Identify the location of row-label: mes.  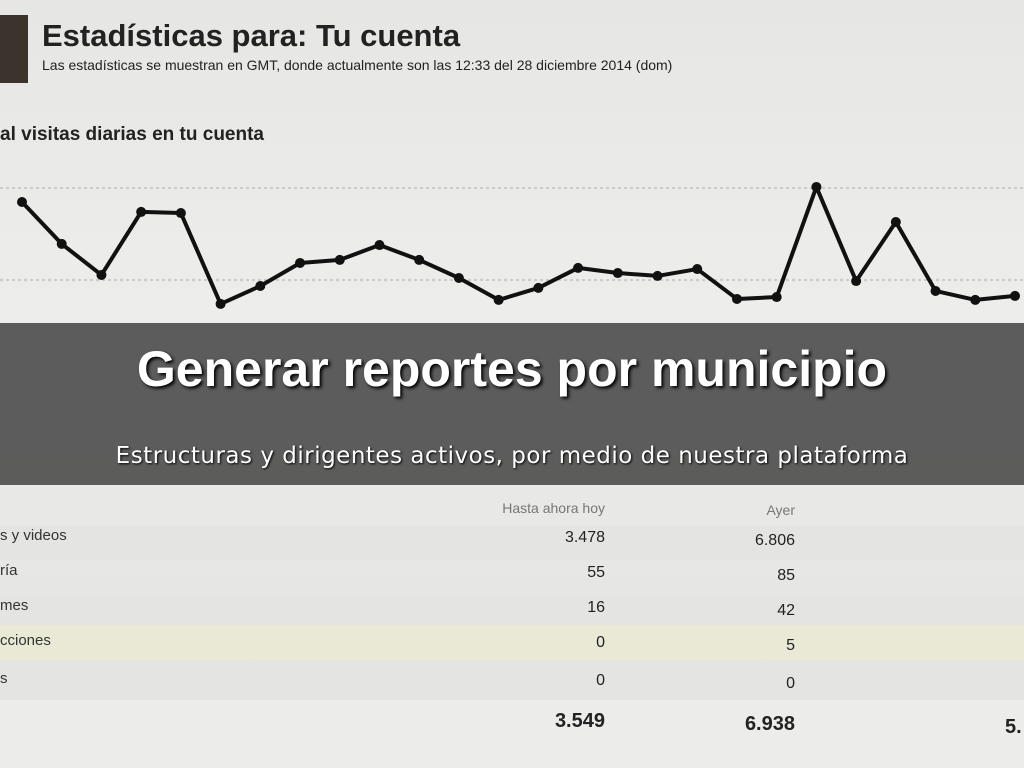
(14, 605).